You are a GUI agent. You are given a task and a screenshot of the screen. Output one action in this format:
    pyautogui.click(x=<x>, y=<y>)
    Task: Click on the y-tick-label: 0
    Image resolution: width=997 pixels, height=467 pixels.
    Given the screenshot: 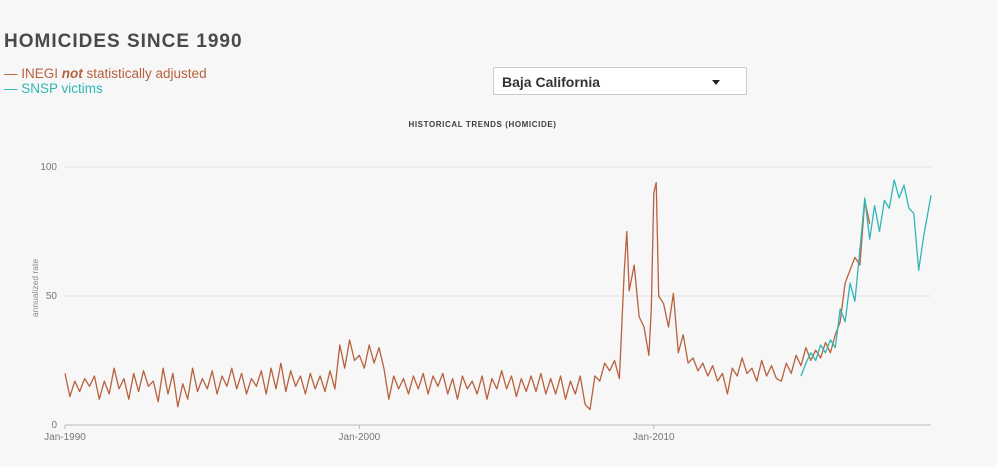 What is the action you would take?
    pyautogui.click(x=54, y=425)
    